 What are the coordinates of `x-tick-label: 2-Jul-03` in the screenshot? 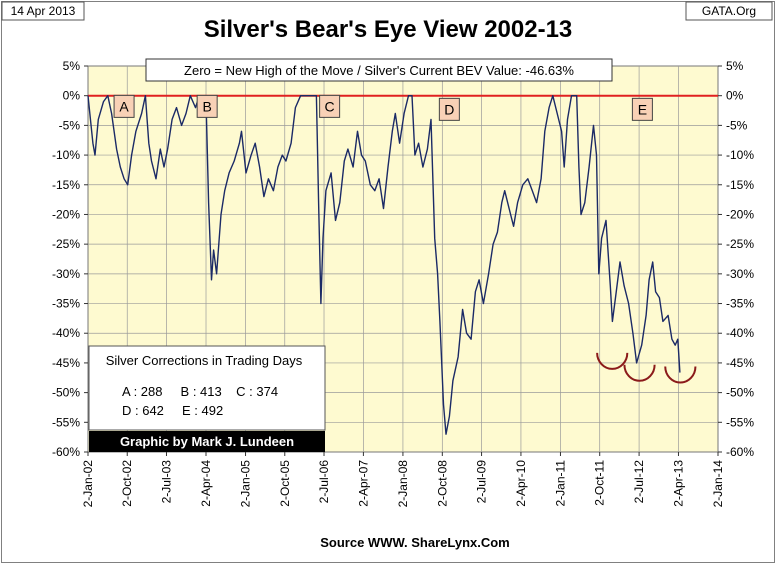 It's located at (166, 482).